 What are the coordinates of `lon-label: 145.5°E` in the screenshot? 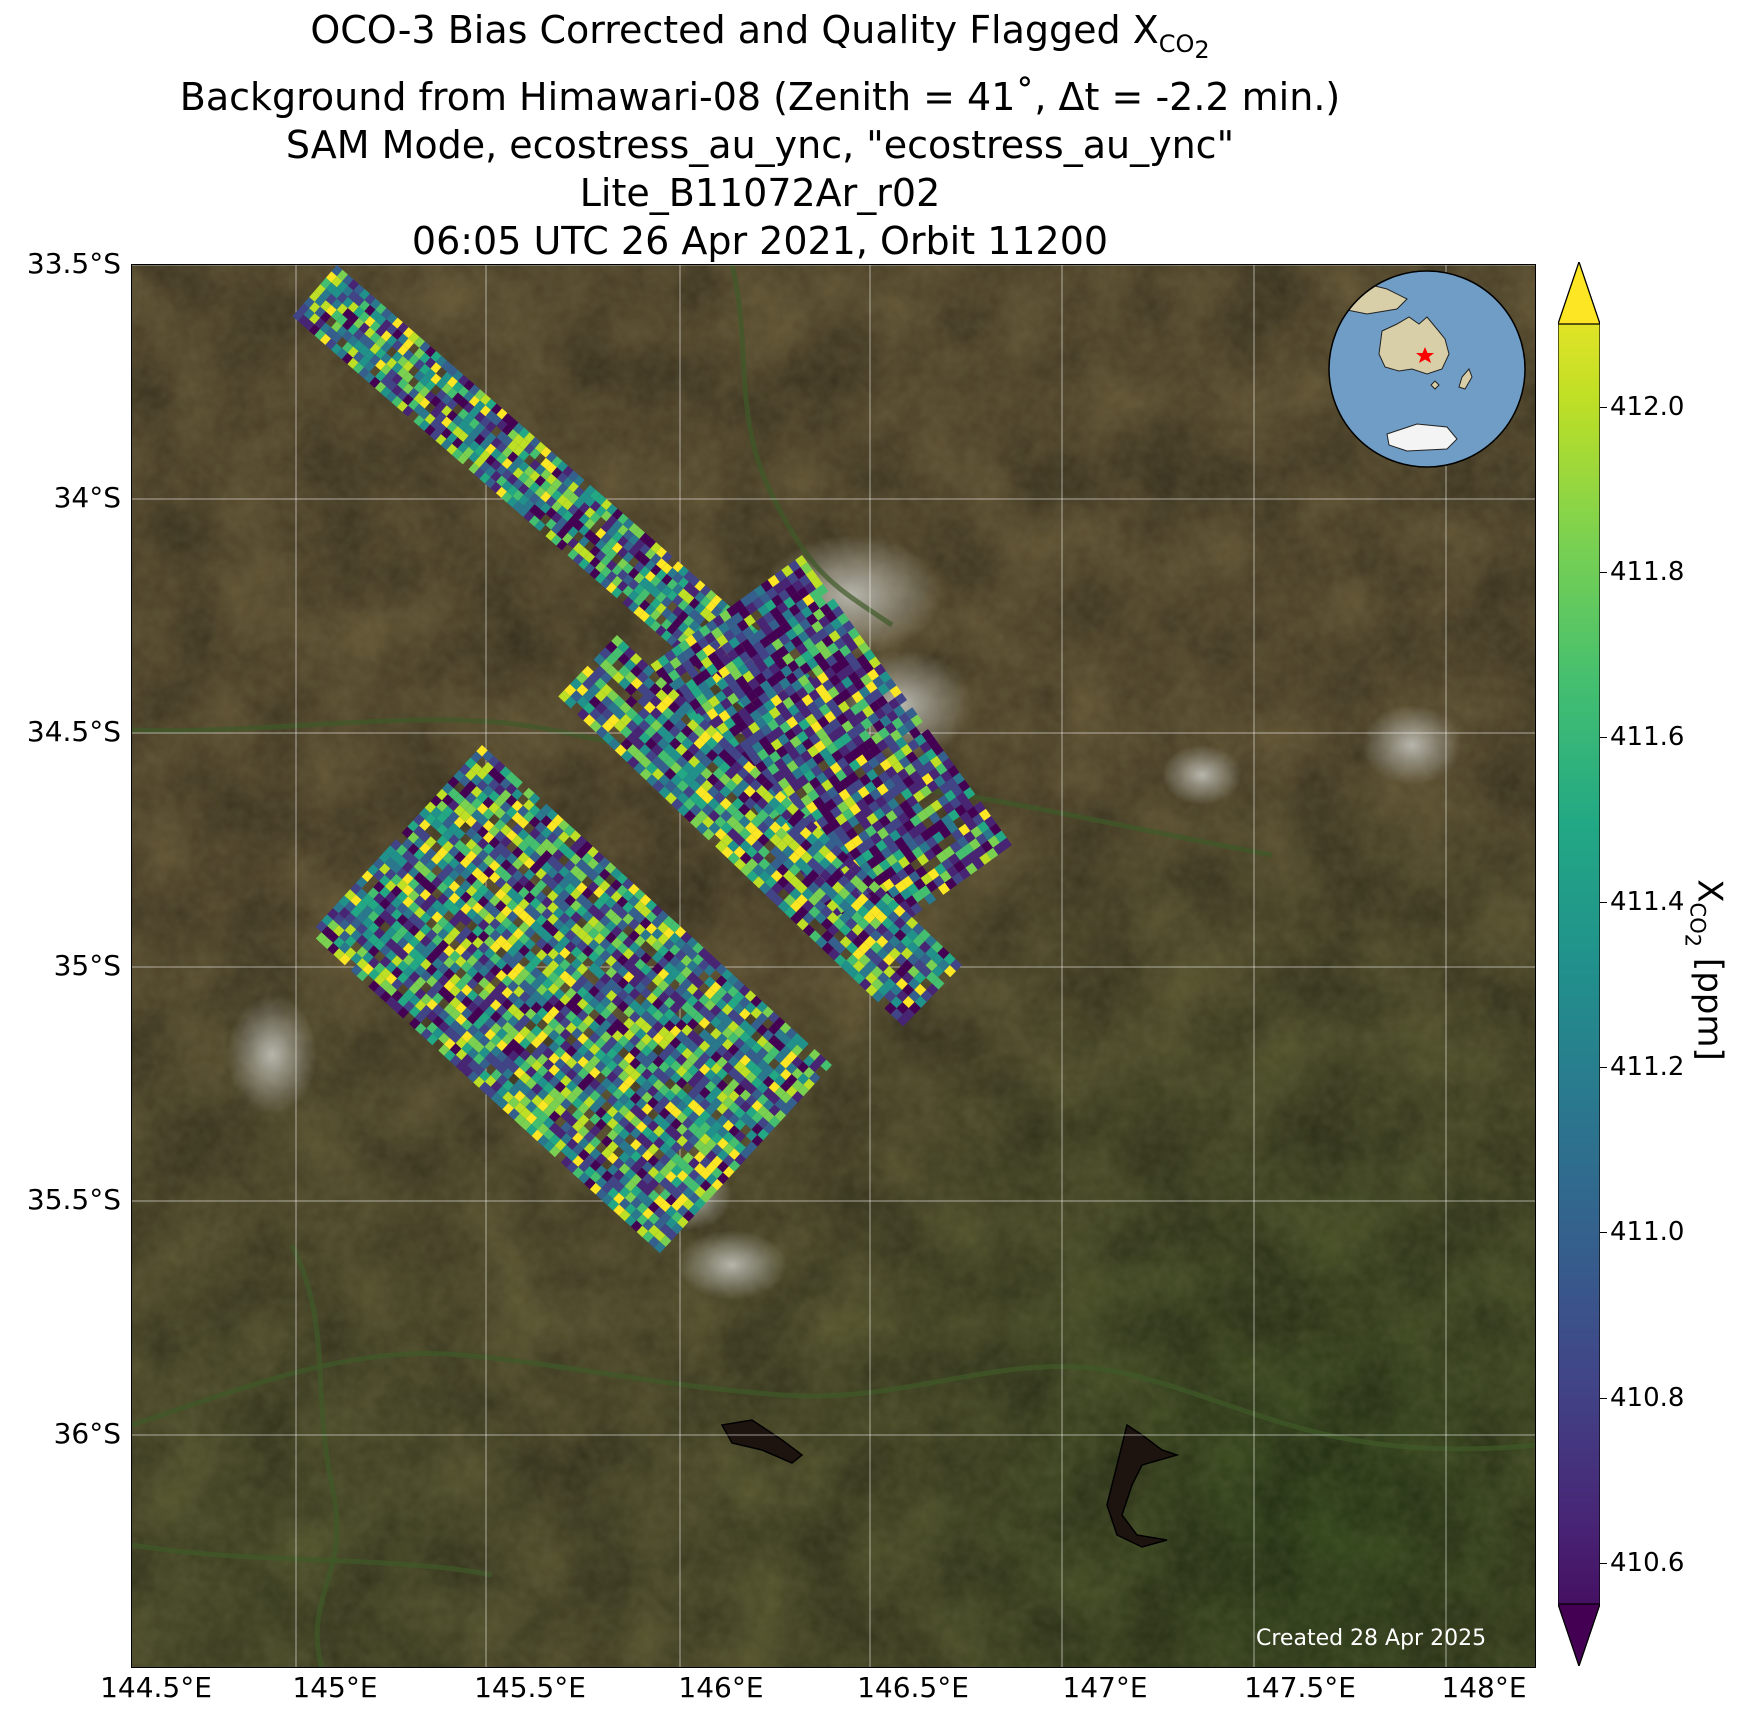 It's located at (530, 1687).